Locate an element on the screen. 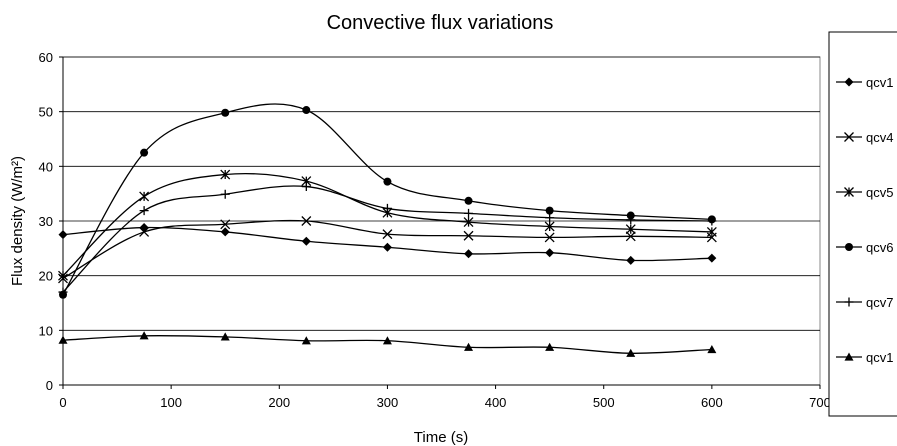 This screenshot has height=446, width=897. x-tick-label: 500 is located at coordinates (604, 402).